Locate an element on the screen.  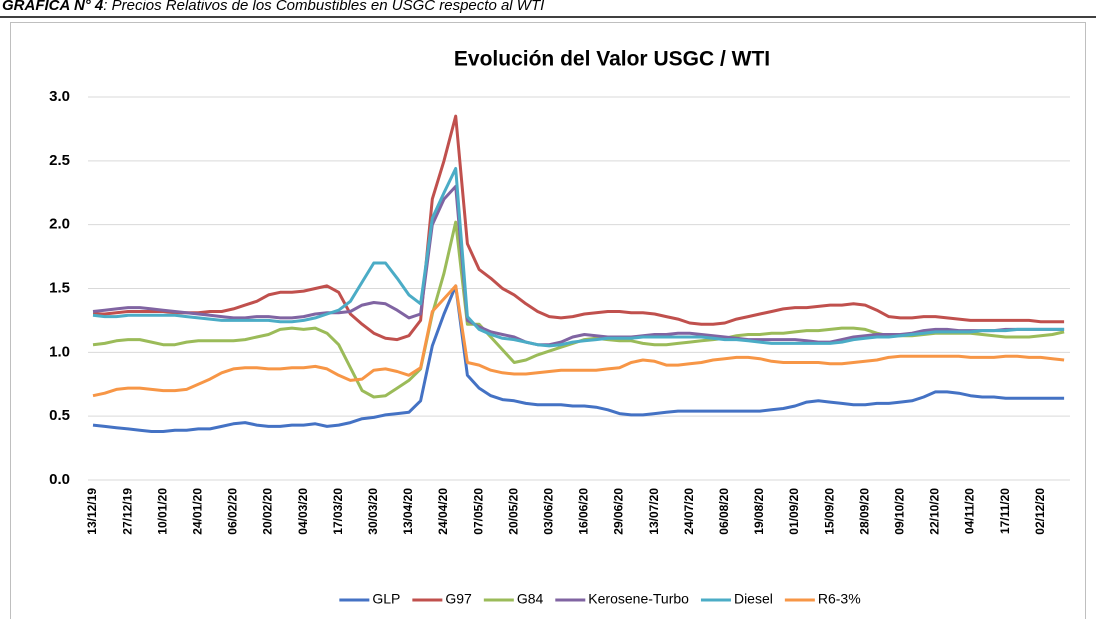
x-tick-label: 06/08/20 is located at coordinates (724, 511).